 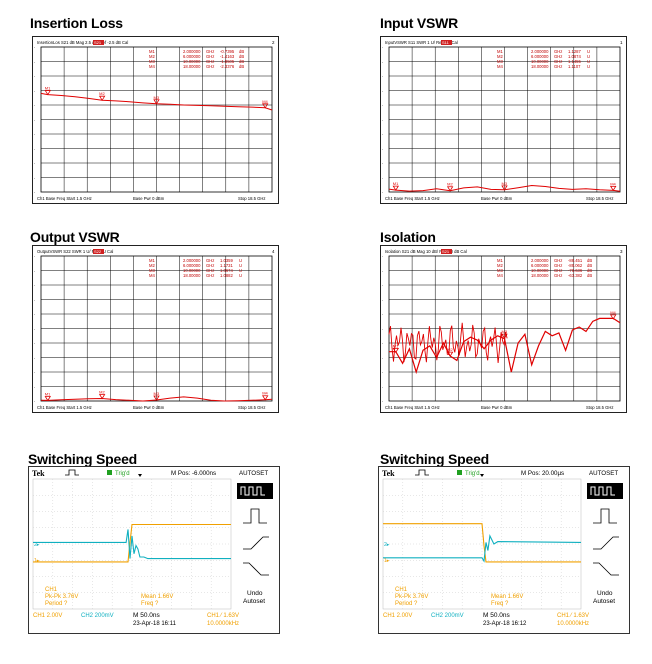 What do you see at coordinates (76, 23) in the screenshot?
I see `insertion-loss-title: Insertion Loss` at bounding box center [76, 23].